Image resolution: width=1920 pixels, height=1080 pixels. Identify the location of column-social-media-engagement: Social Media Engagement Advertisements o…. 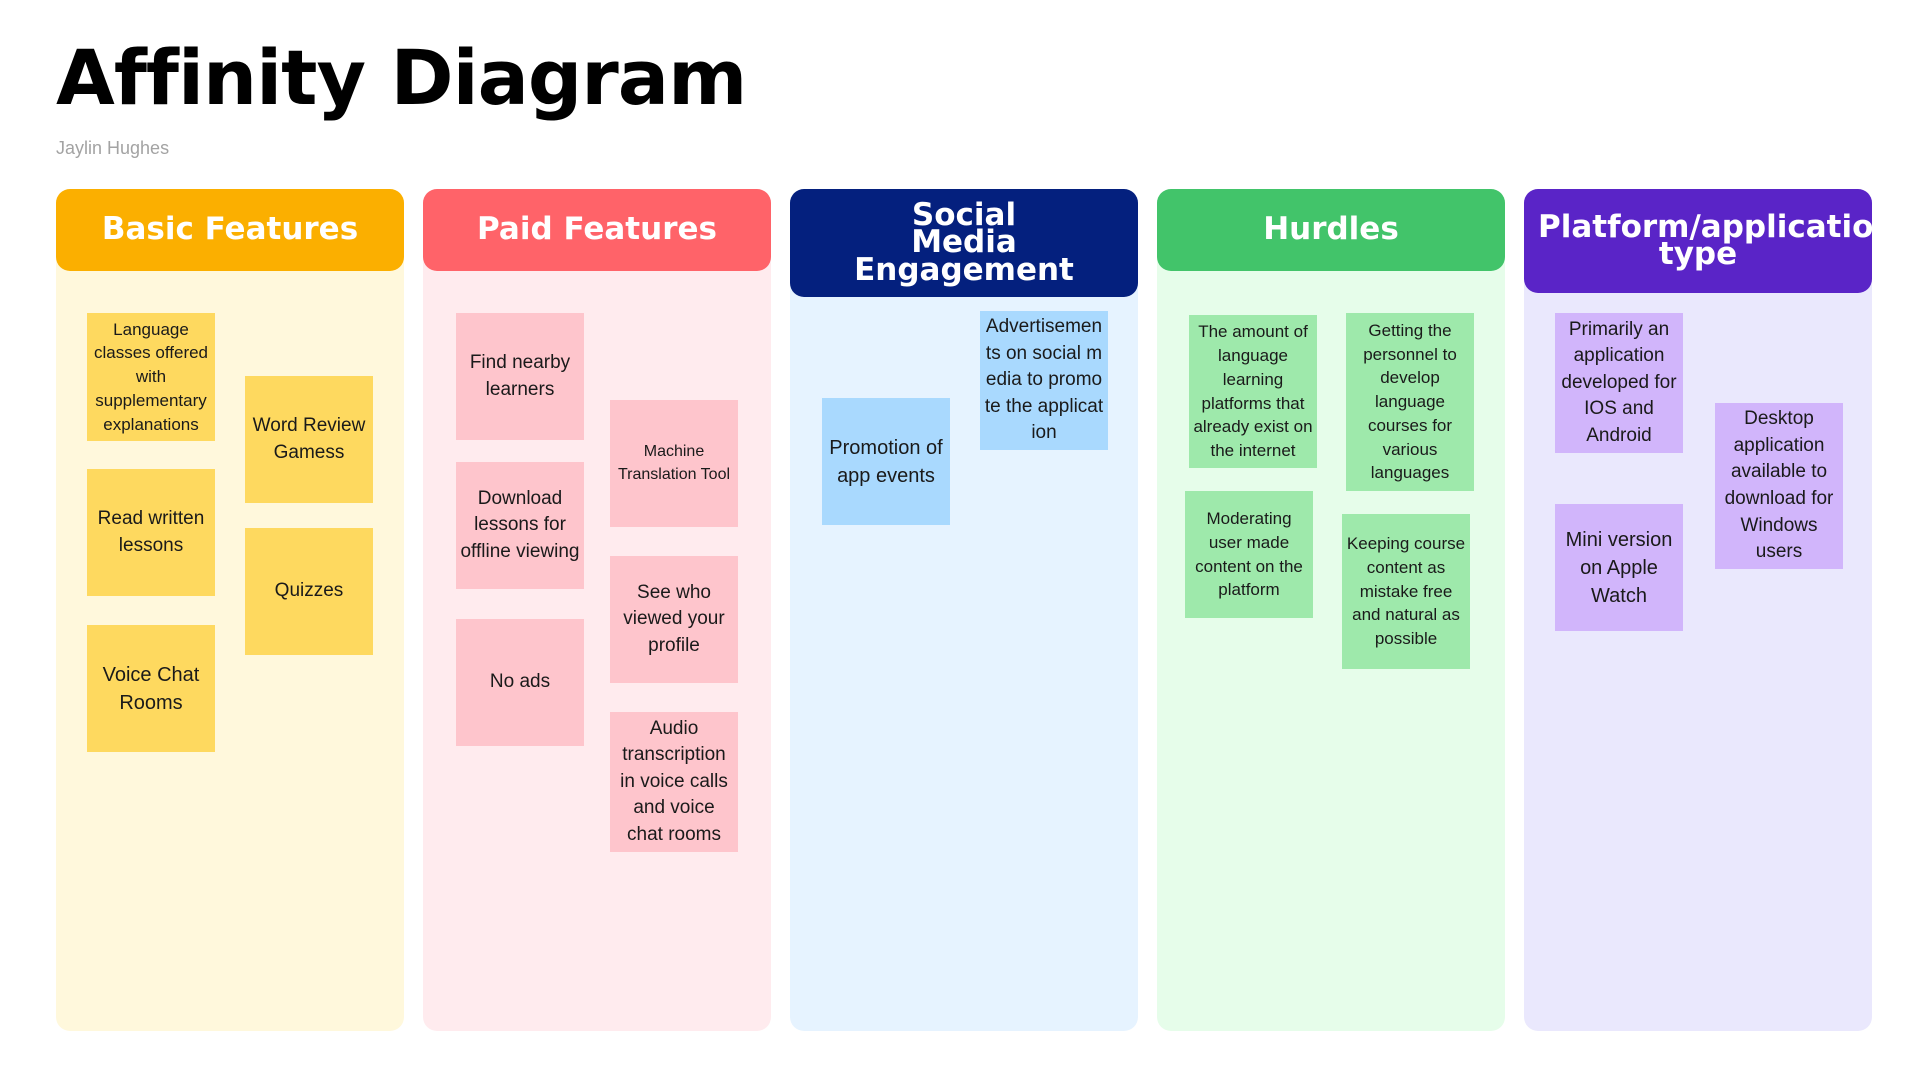
(964, 610).